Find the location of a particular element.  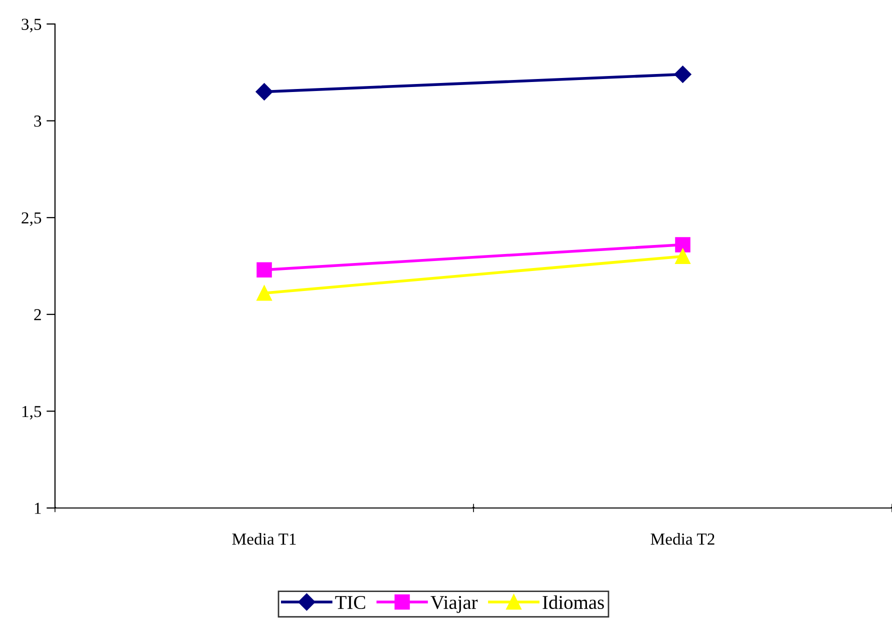

x-tick-label: Media T1 is located at coordinates (264, 539).